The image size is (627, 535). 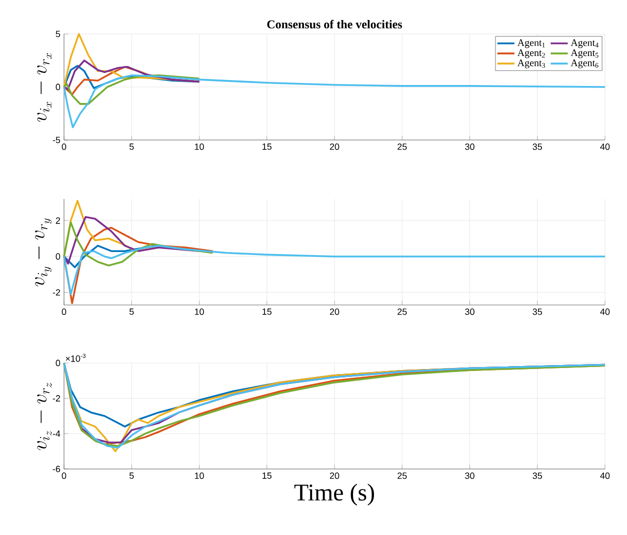 What do you see at coordinates (76, 358) in the screenshot?
I see `text: ×10$^{-3}$` at bounding box center [76, 358].